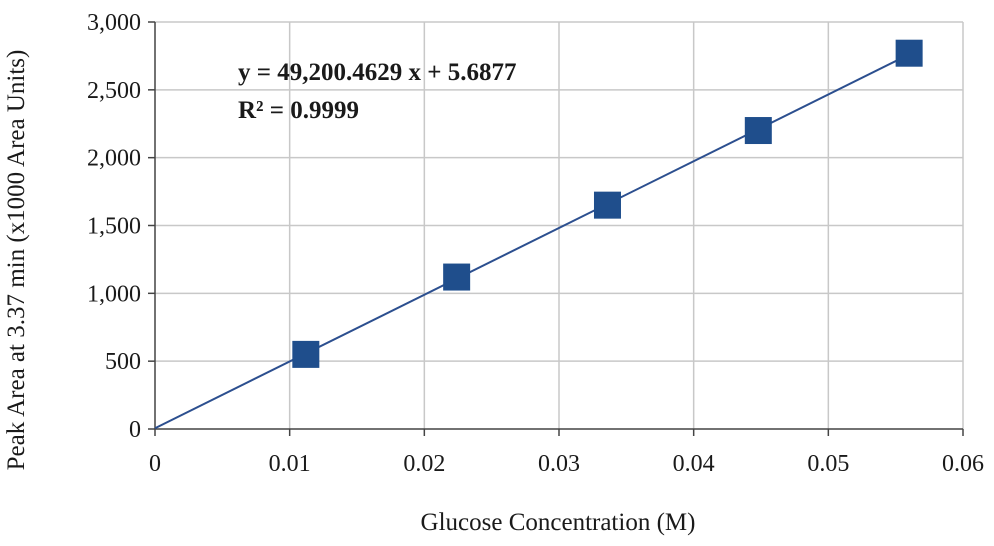  What do you see at coordinates (963, 464) in the screenshot?
I see `x-tick-label-6: 0.06` at bounding box center [963, 464].